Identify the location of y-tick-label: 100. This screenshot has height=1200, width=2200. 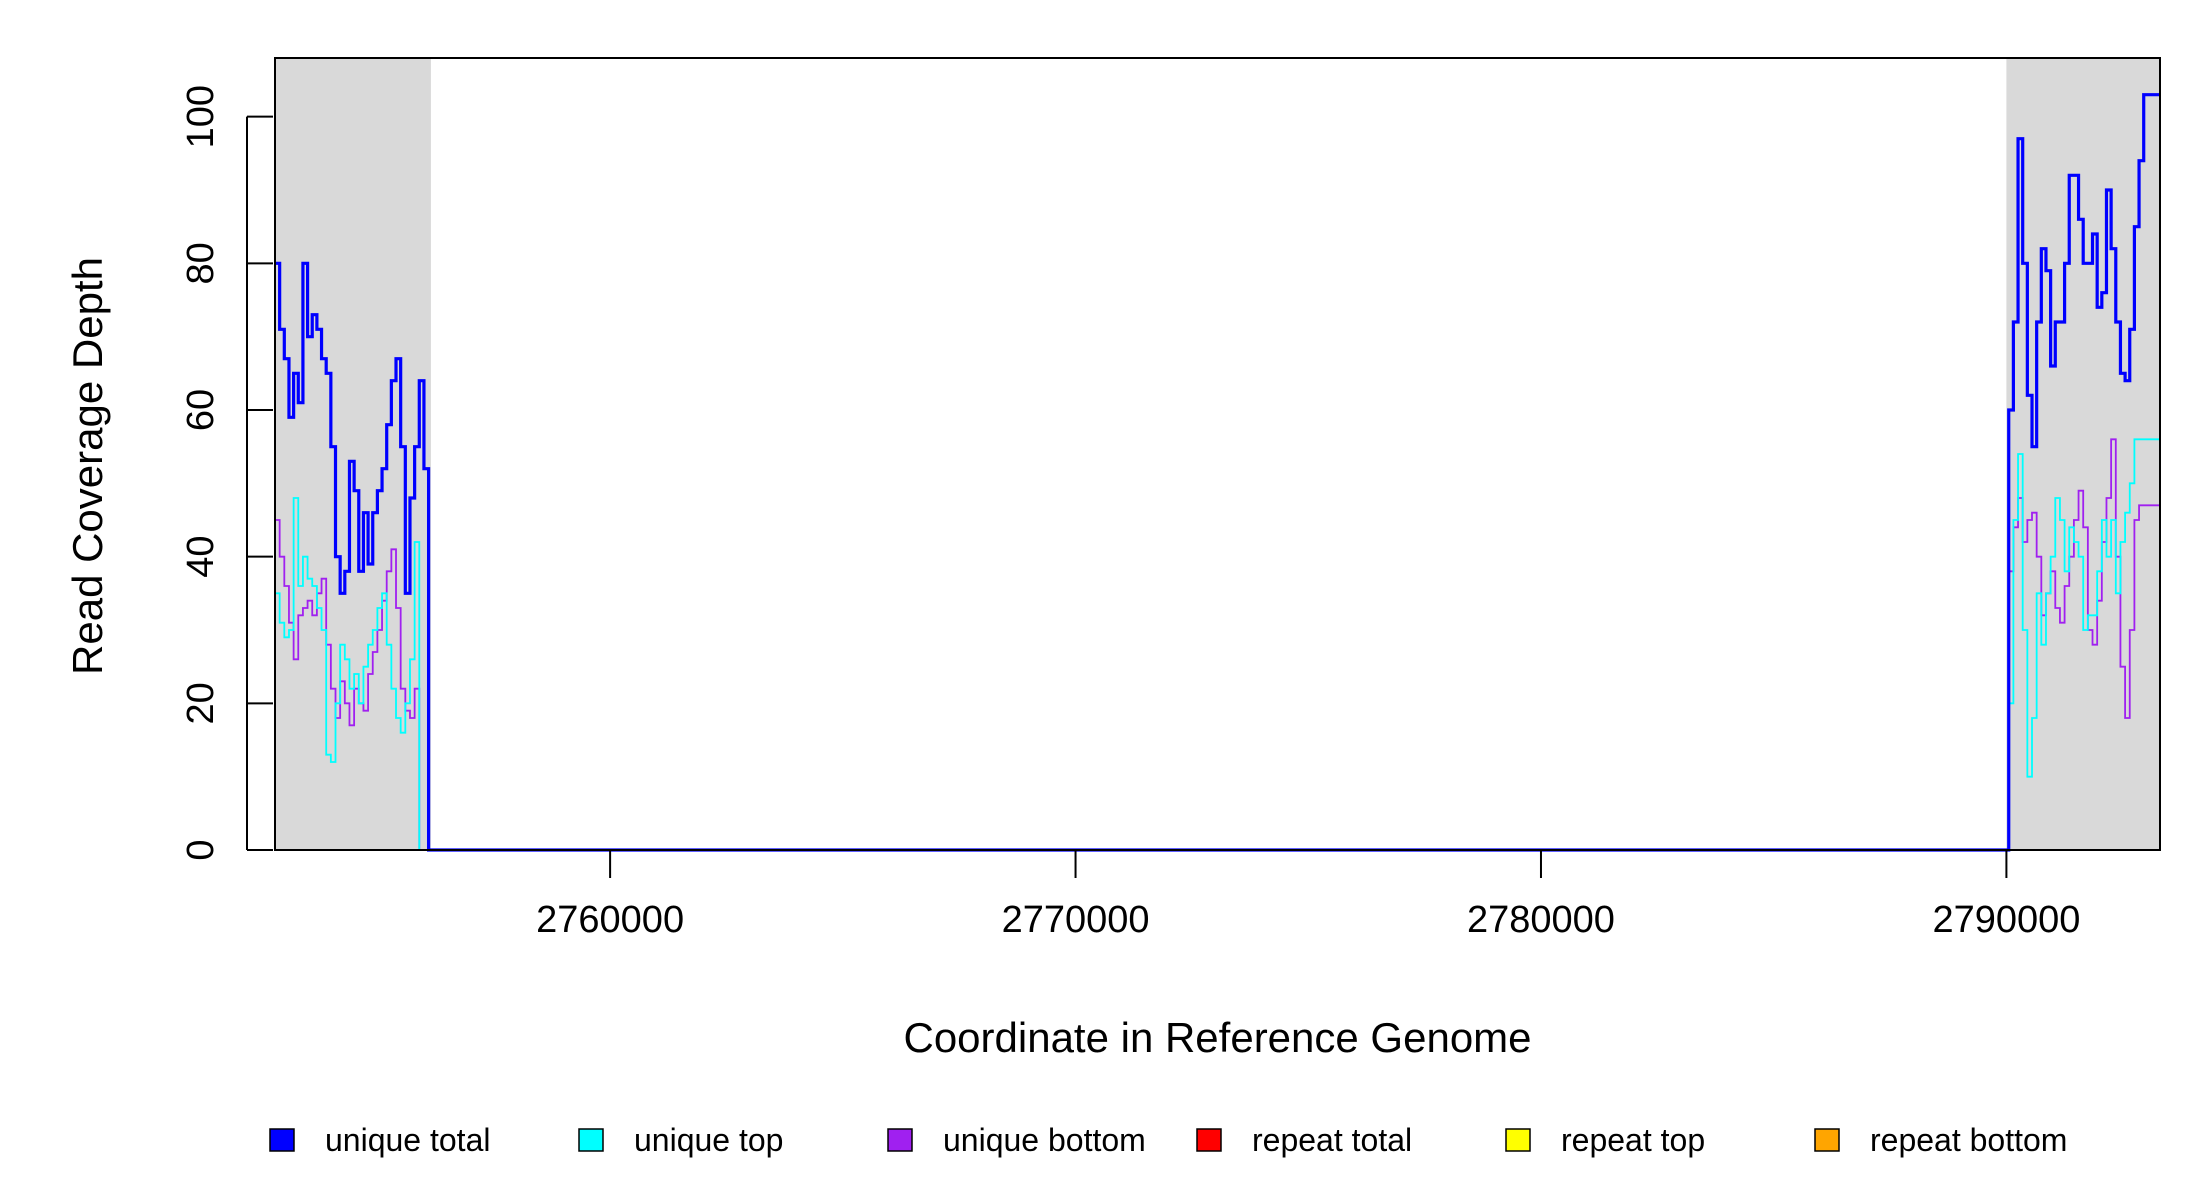
(201, 116).